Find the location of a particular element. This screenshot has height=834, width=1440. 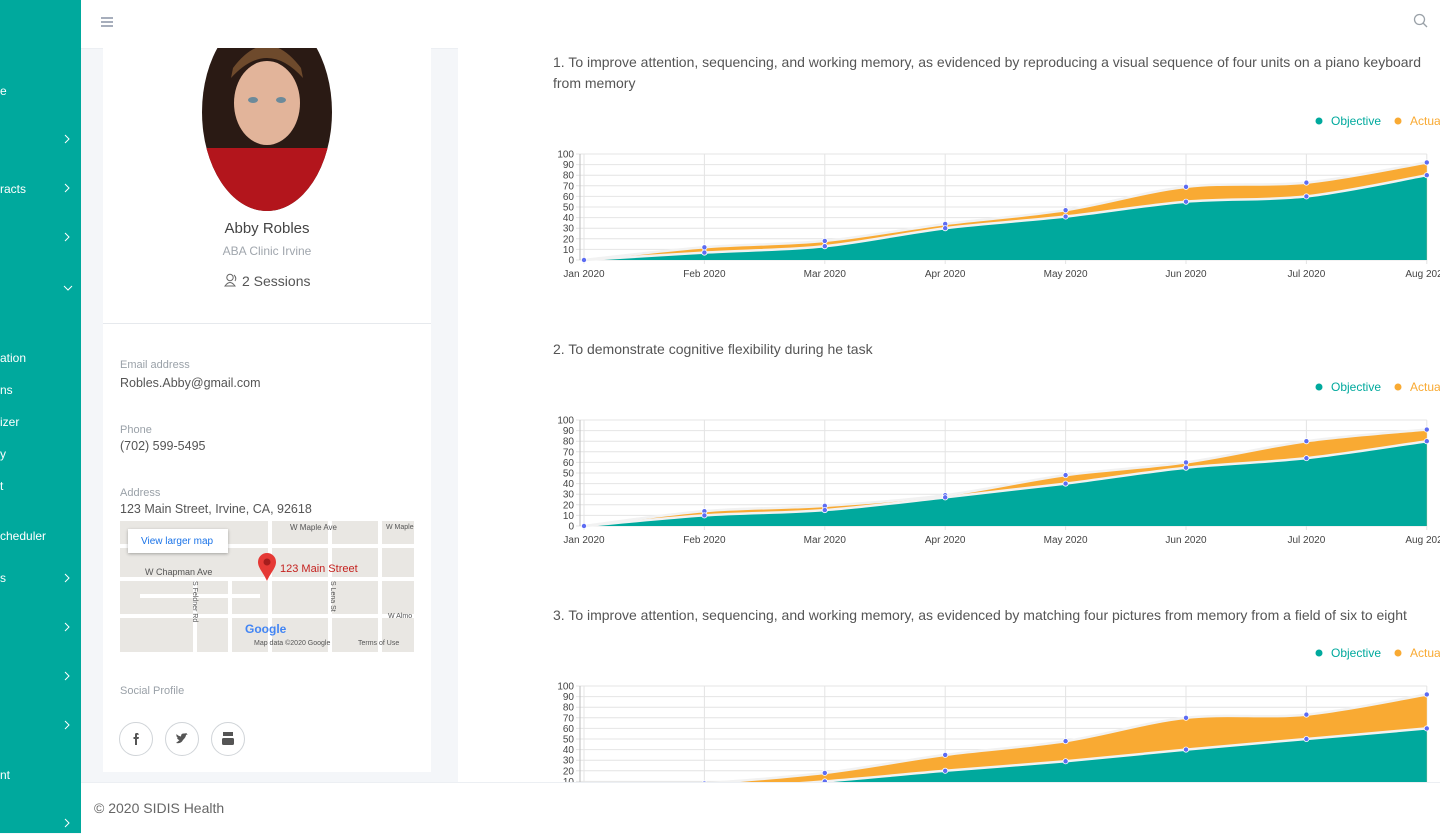

profile-name: Abby Robles is located at coordinates (267, 228).